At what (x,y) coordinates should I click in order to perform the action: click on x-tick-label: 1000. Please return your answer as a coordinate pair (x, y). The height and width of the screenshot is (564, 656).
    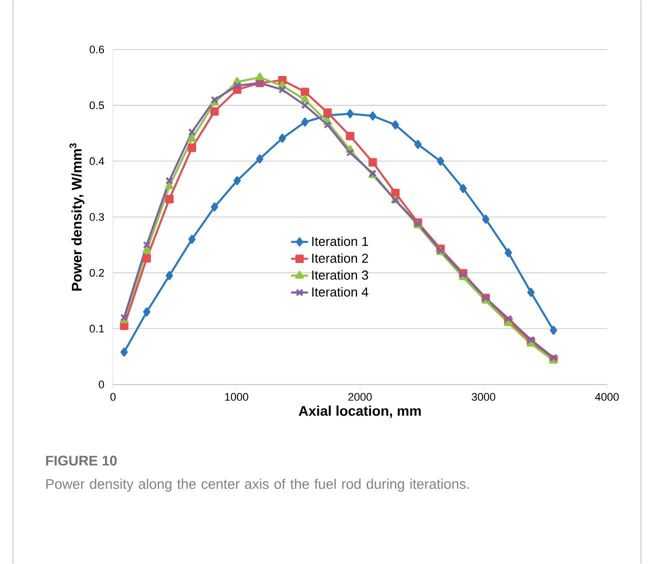
    Looking at the image, I should click on (236, 397).